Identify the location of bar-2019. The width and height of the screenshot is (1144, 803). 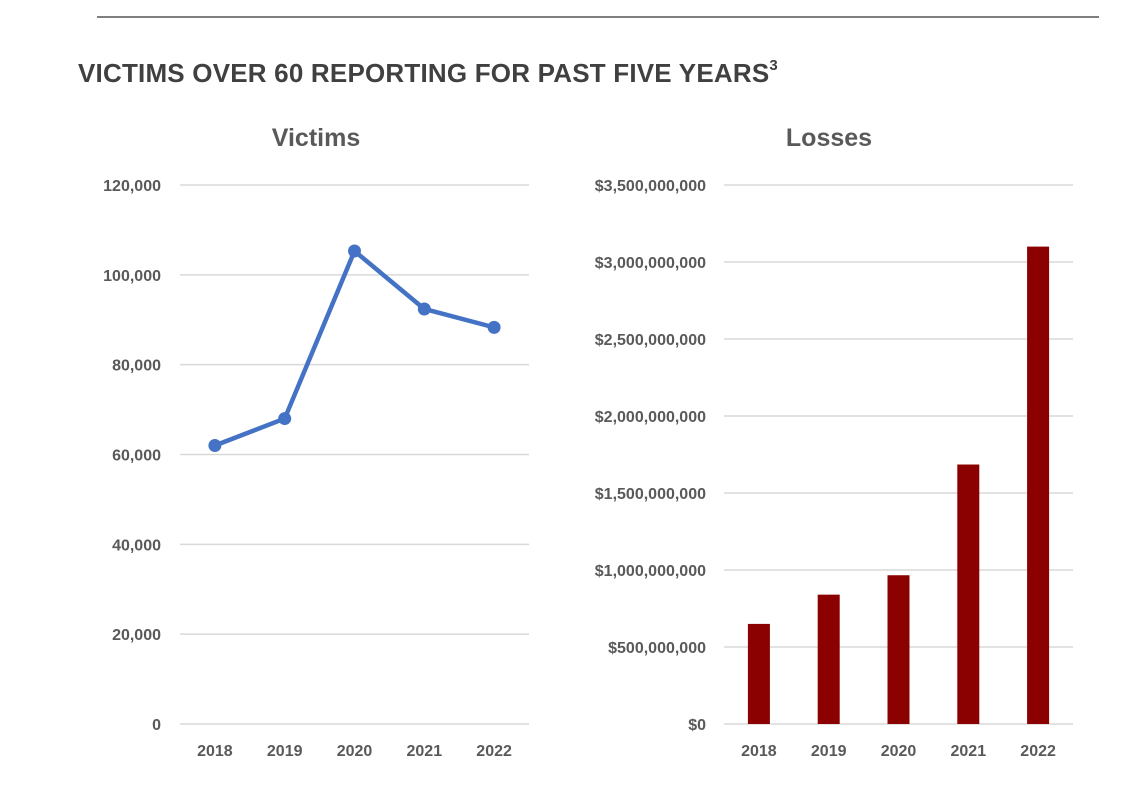
(828, 659).